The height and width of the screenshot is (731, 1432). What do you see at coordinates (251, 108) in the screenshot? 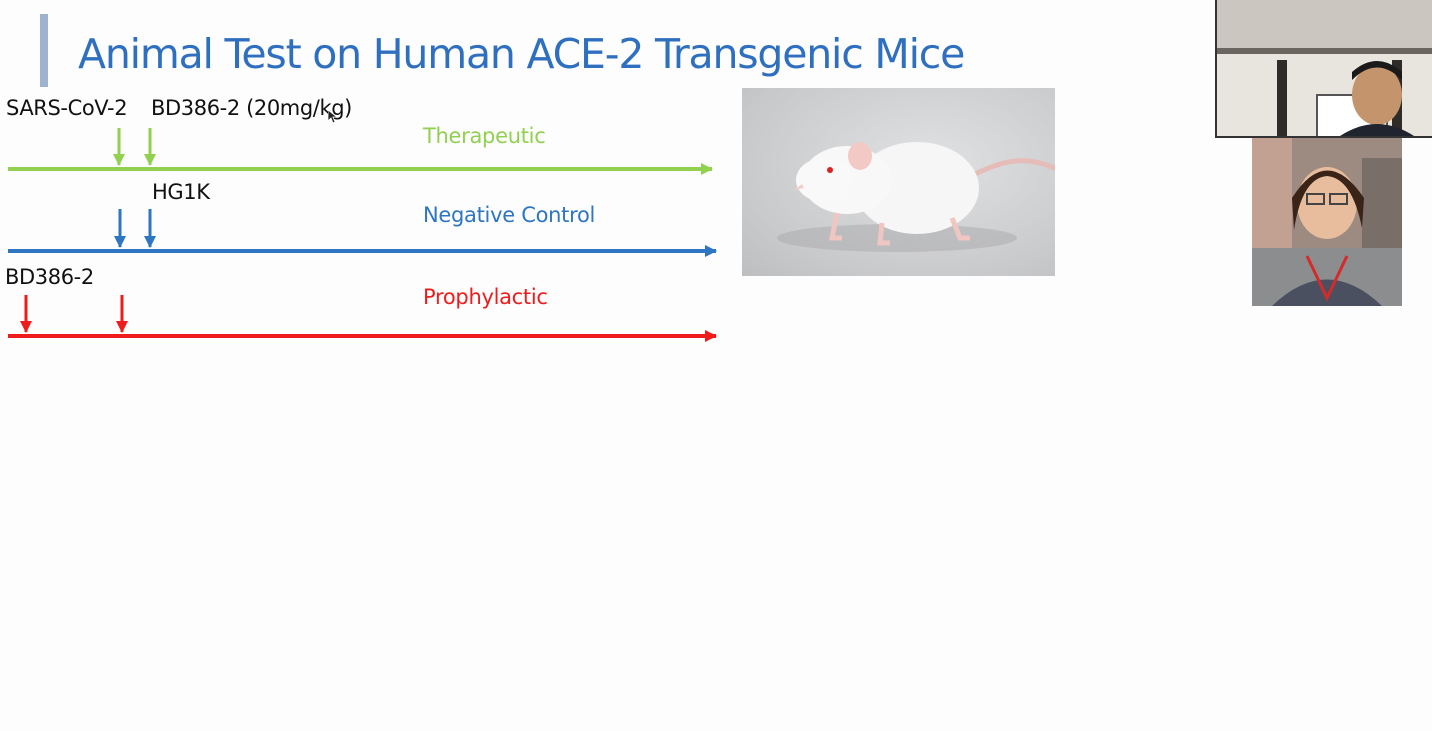
I see `bd386-dose-label: BD386-2 (20mg/kg)` at bounding box center [251, 108].